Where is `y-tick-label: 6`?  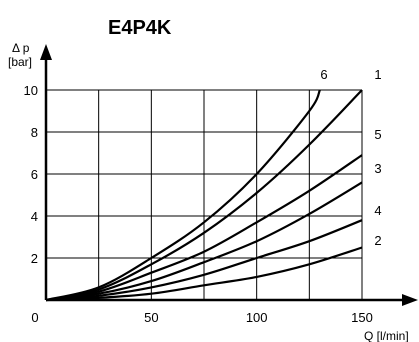 y-tick-label: 6 is located at coordinates (34, 174).